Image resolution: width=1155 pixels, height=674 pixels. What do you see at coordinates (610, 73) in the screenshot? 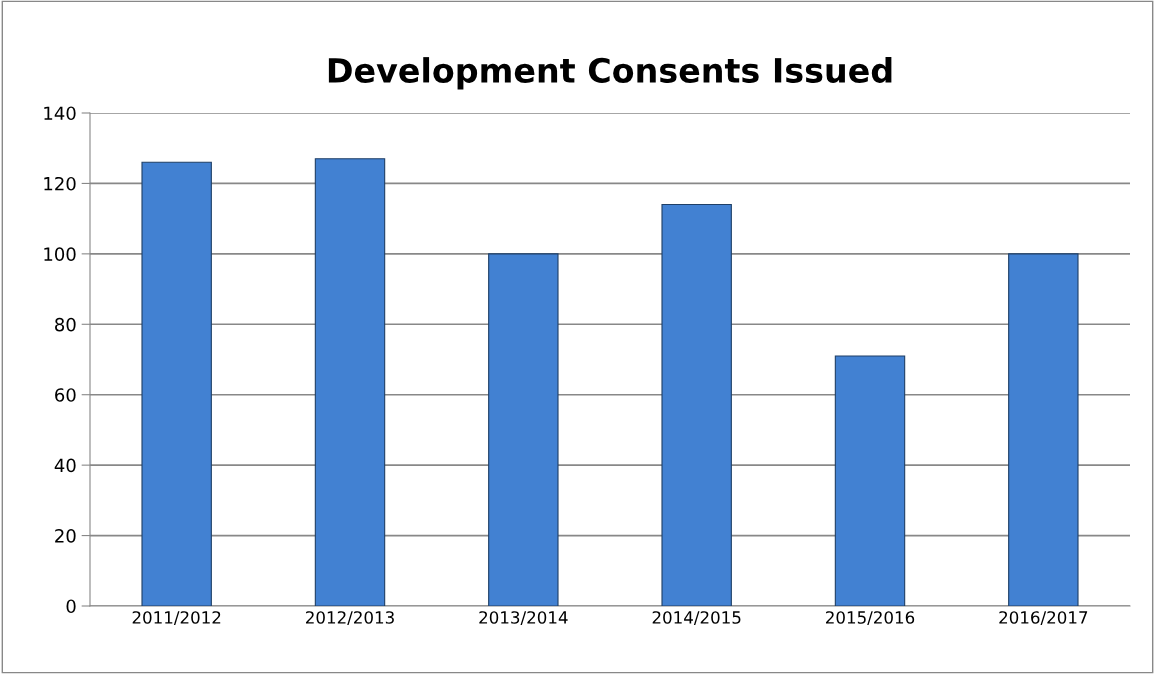
I see `chart-title: Development Consents Issued` at bounding box center [610, 73].